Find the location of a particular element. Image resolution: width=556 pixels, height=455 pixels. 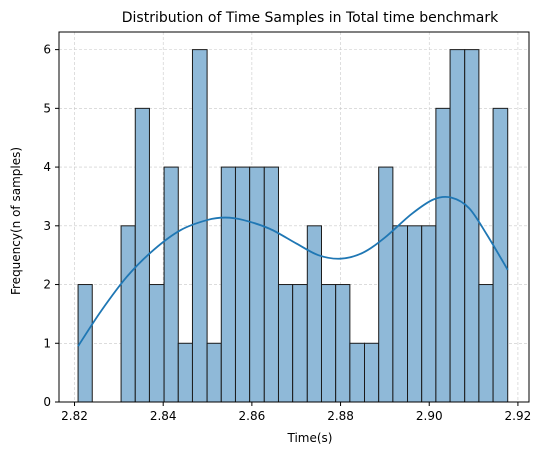

x-tick-label: 2.90 is located at coordinates (429, 416).